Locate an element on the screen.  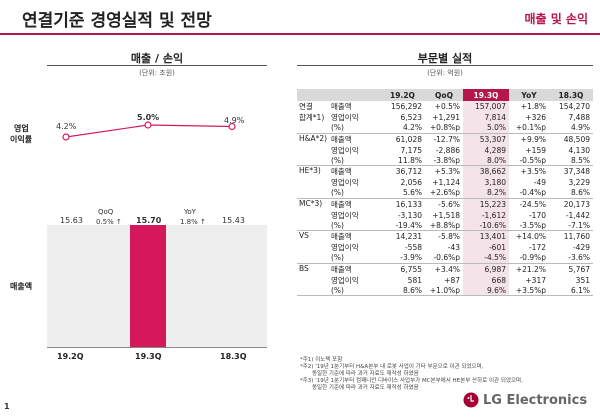
table-cell: -49 is located at coordinates (539, 182).